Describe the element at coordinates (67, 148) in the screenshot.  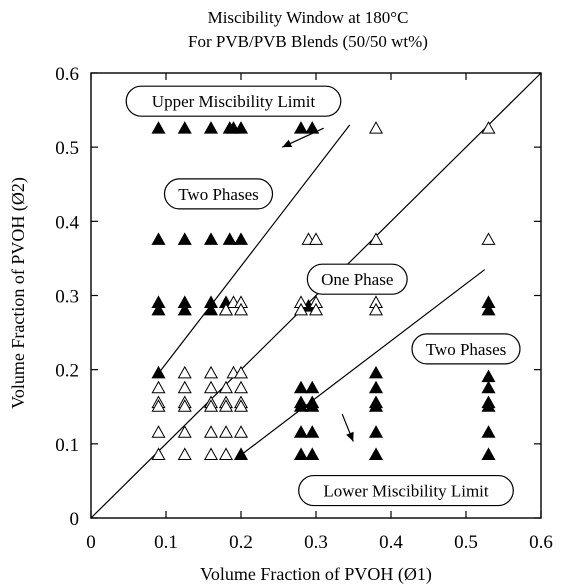
I see `y-tick-label: 0.5` at that location.